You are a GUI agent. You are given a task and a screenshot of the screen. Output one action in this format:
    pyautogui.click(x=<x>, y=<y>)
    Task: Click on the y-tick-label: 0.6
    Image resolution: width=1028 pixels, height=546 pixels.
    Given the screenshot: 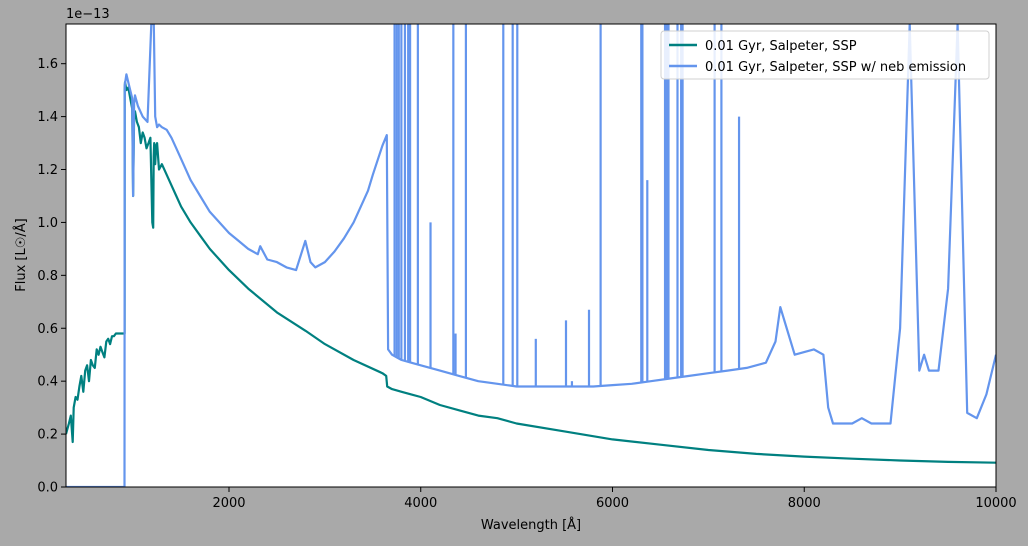 What is the action you would take?
    pyautogui.click(x=47, y=329)
    